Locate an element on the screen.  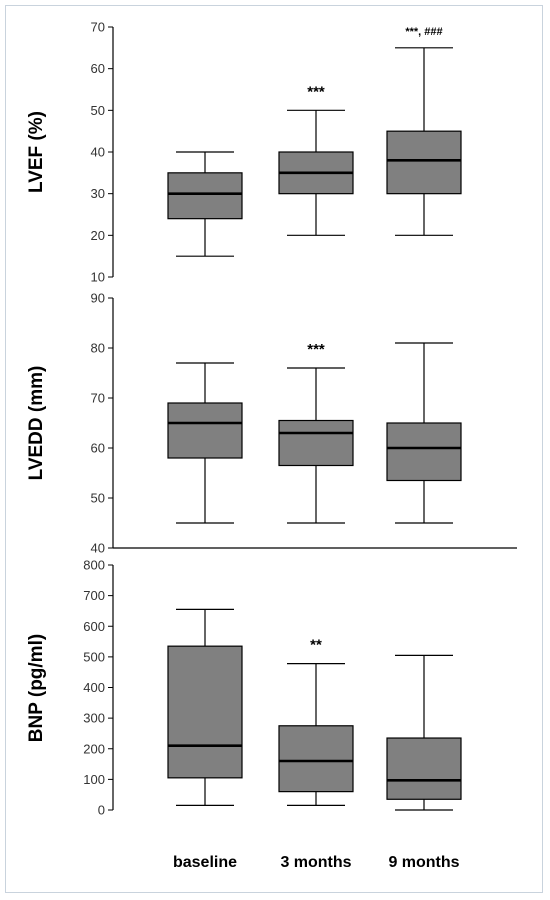
y-tick-label: 10 is located at coordinates (98, 277).